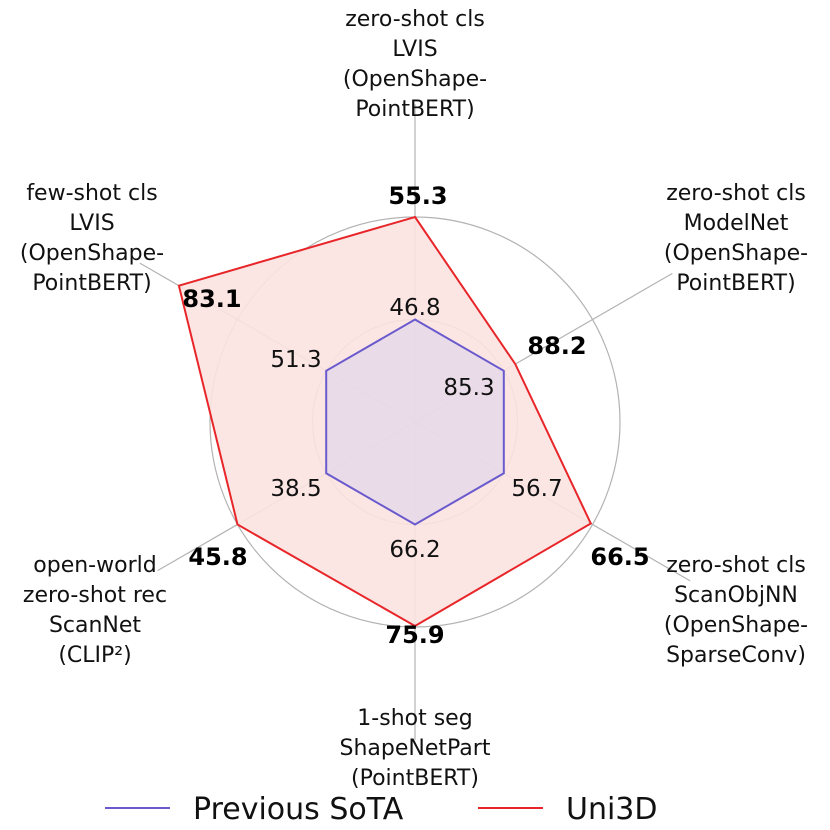  Describe the element at coordinates (414, 550) in the screenshot. I see `data-label-previous: 66.2` at that location.